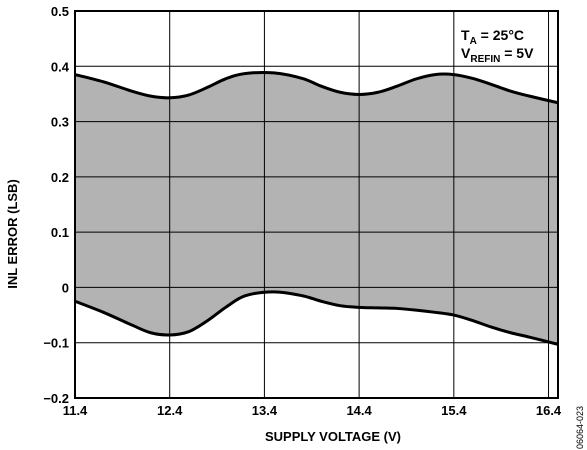 The width and height of the screenshot is (587, 450). I want to click on reference-voltage-note: VREFIN = 5V, so click(497, 55).